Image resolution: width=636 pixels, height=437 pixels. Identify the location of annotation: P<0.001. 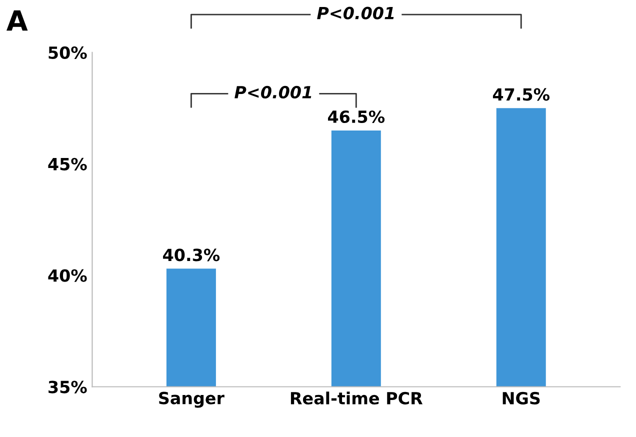
(273, 92).